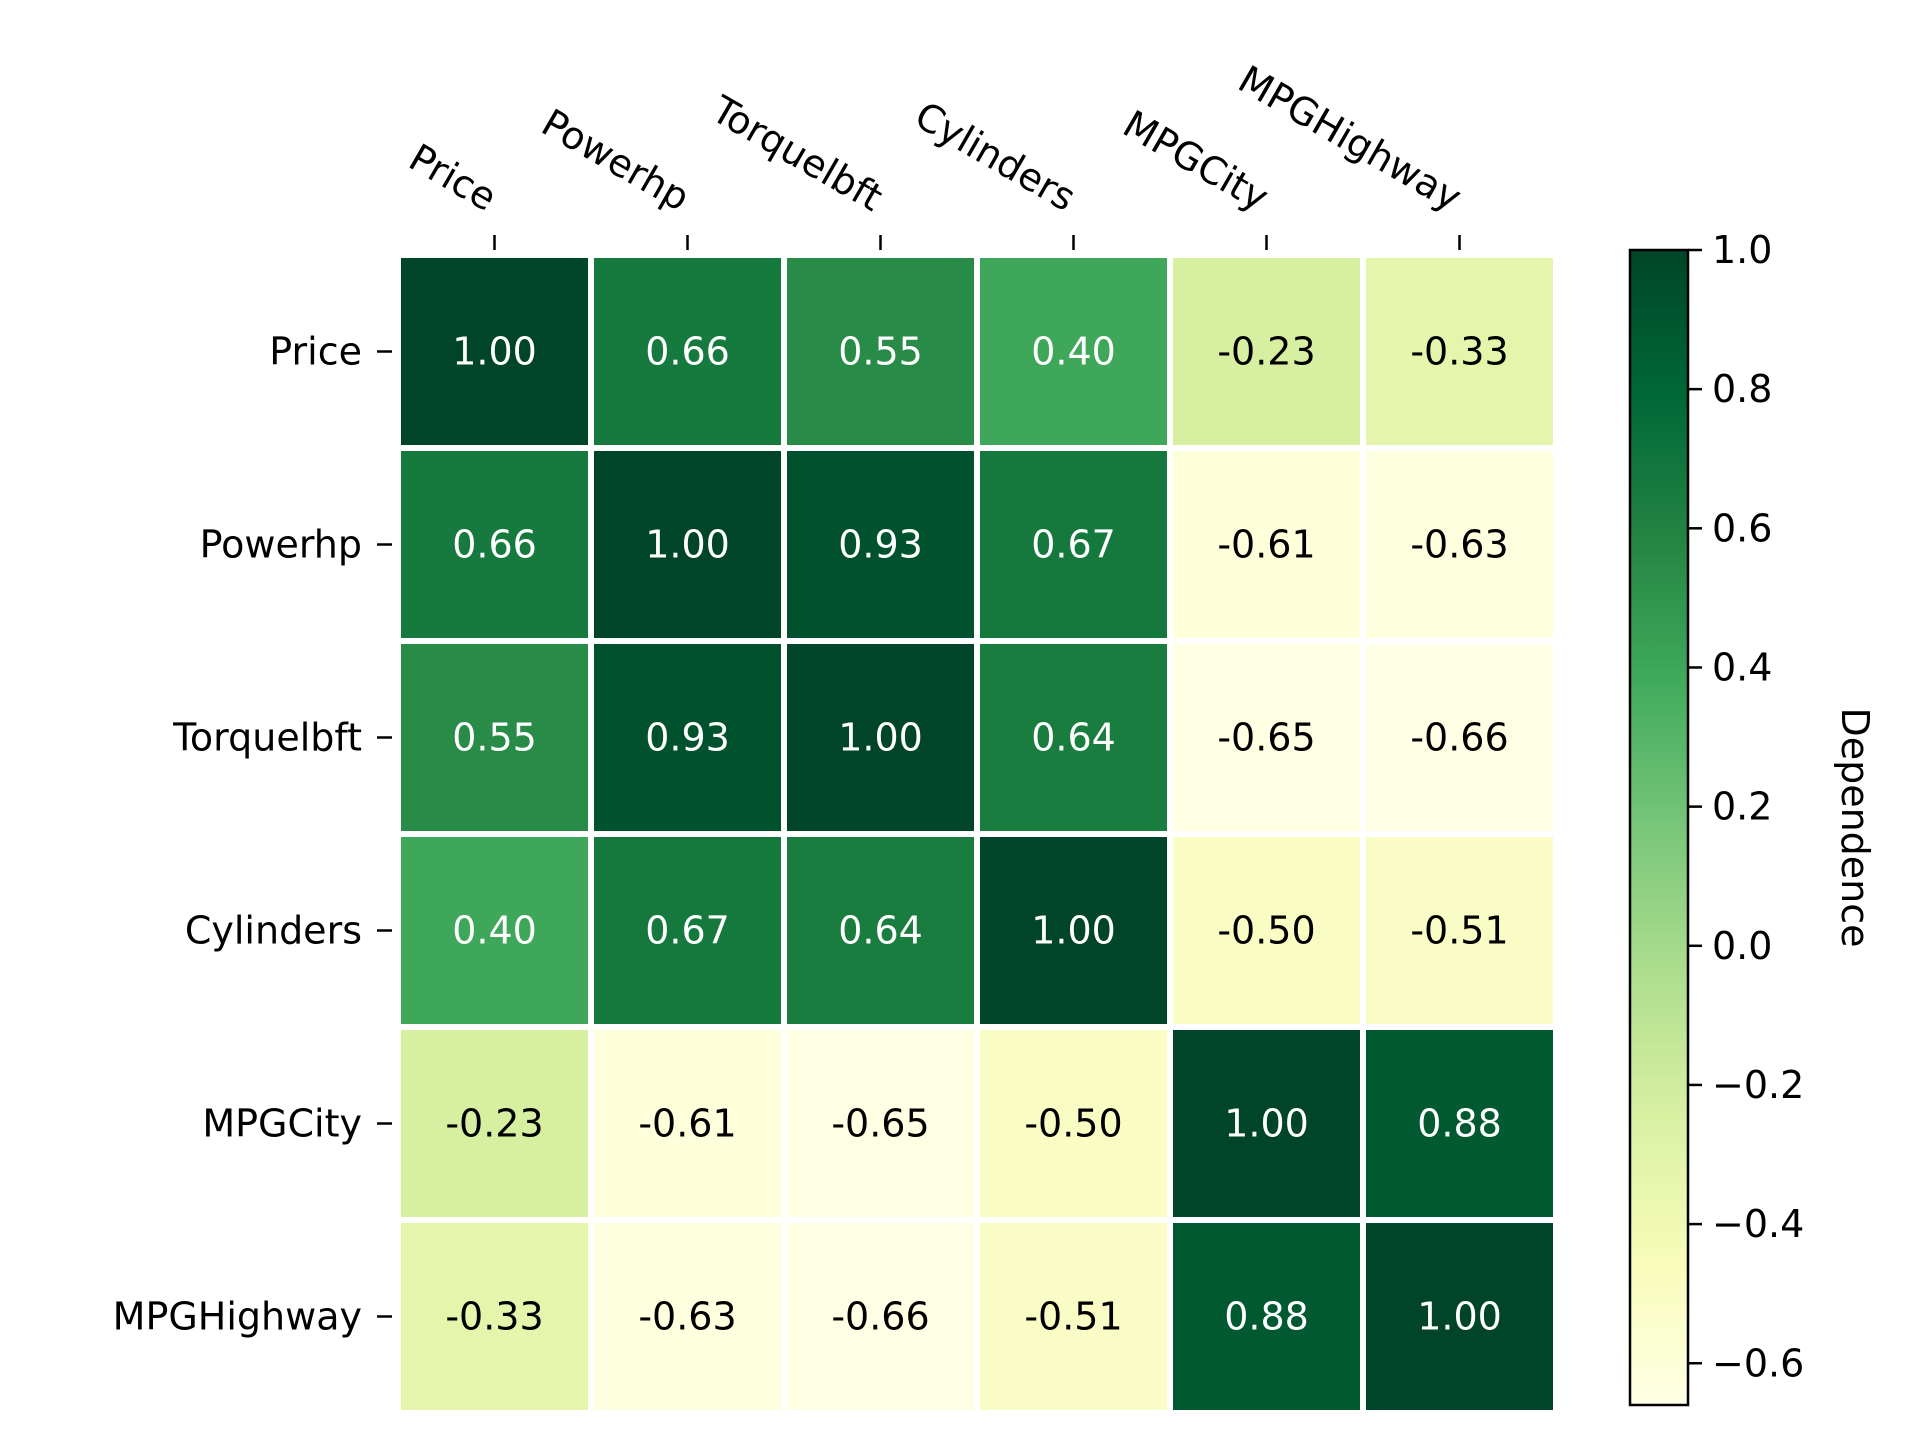 The image size is (1920, 1440). Describe the element at coordinates (615, 159) in the screenshot. I see `x-tick-label-powerhp: Powerhp` at that location.